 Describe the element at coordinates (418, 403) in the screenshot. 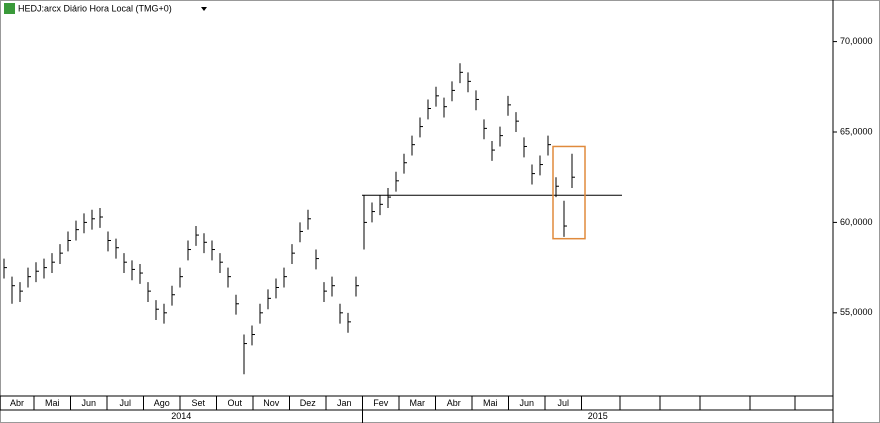

I see `month-label: Mar` at that location.